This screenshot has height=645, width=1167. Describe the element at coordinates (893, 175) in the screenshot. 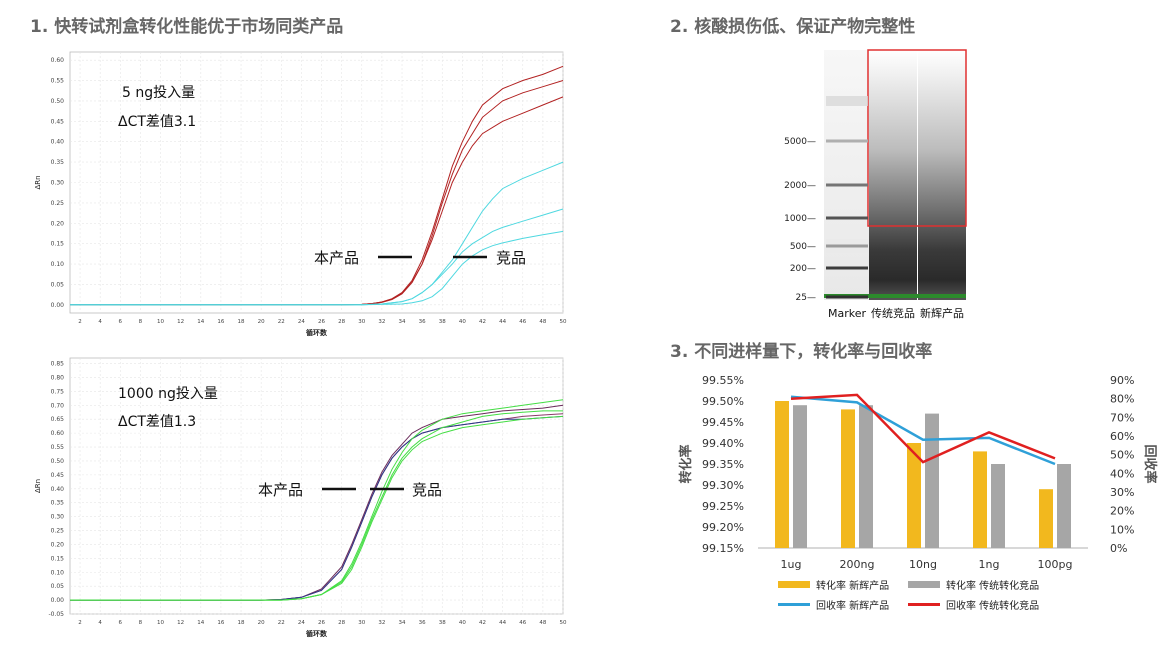

I see `lane-competitor` at that location.